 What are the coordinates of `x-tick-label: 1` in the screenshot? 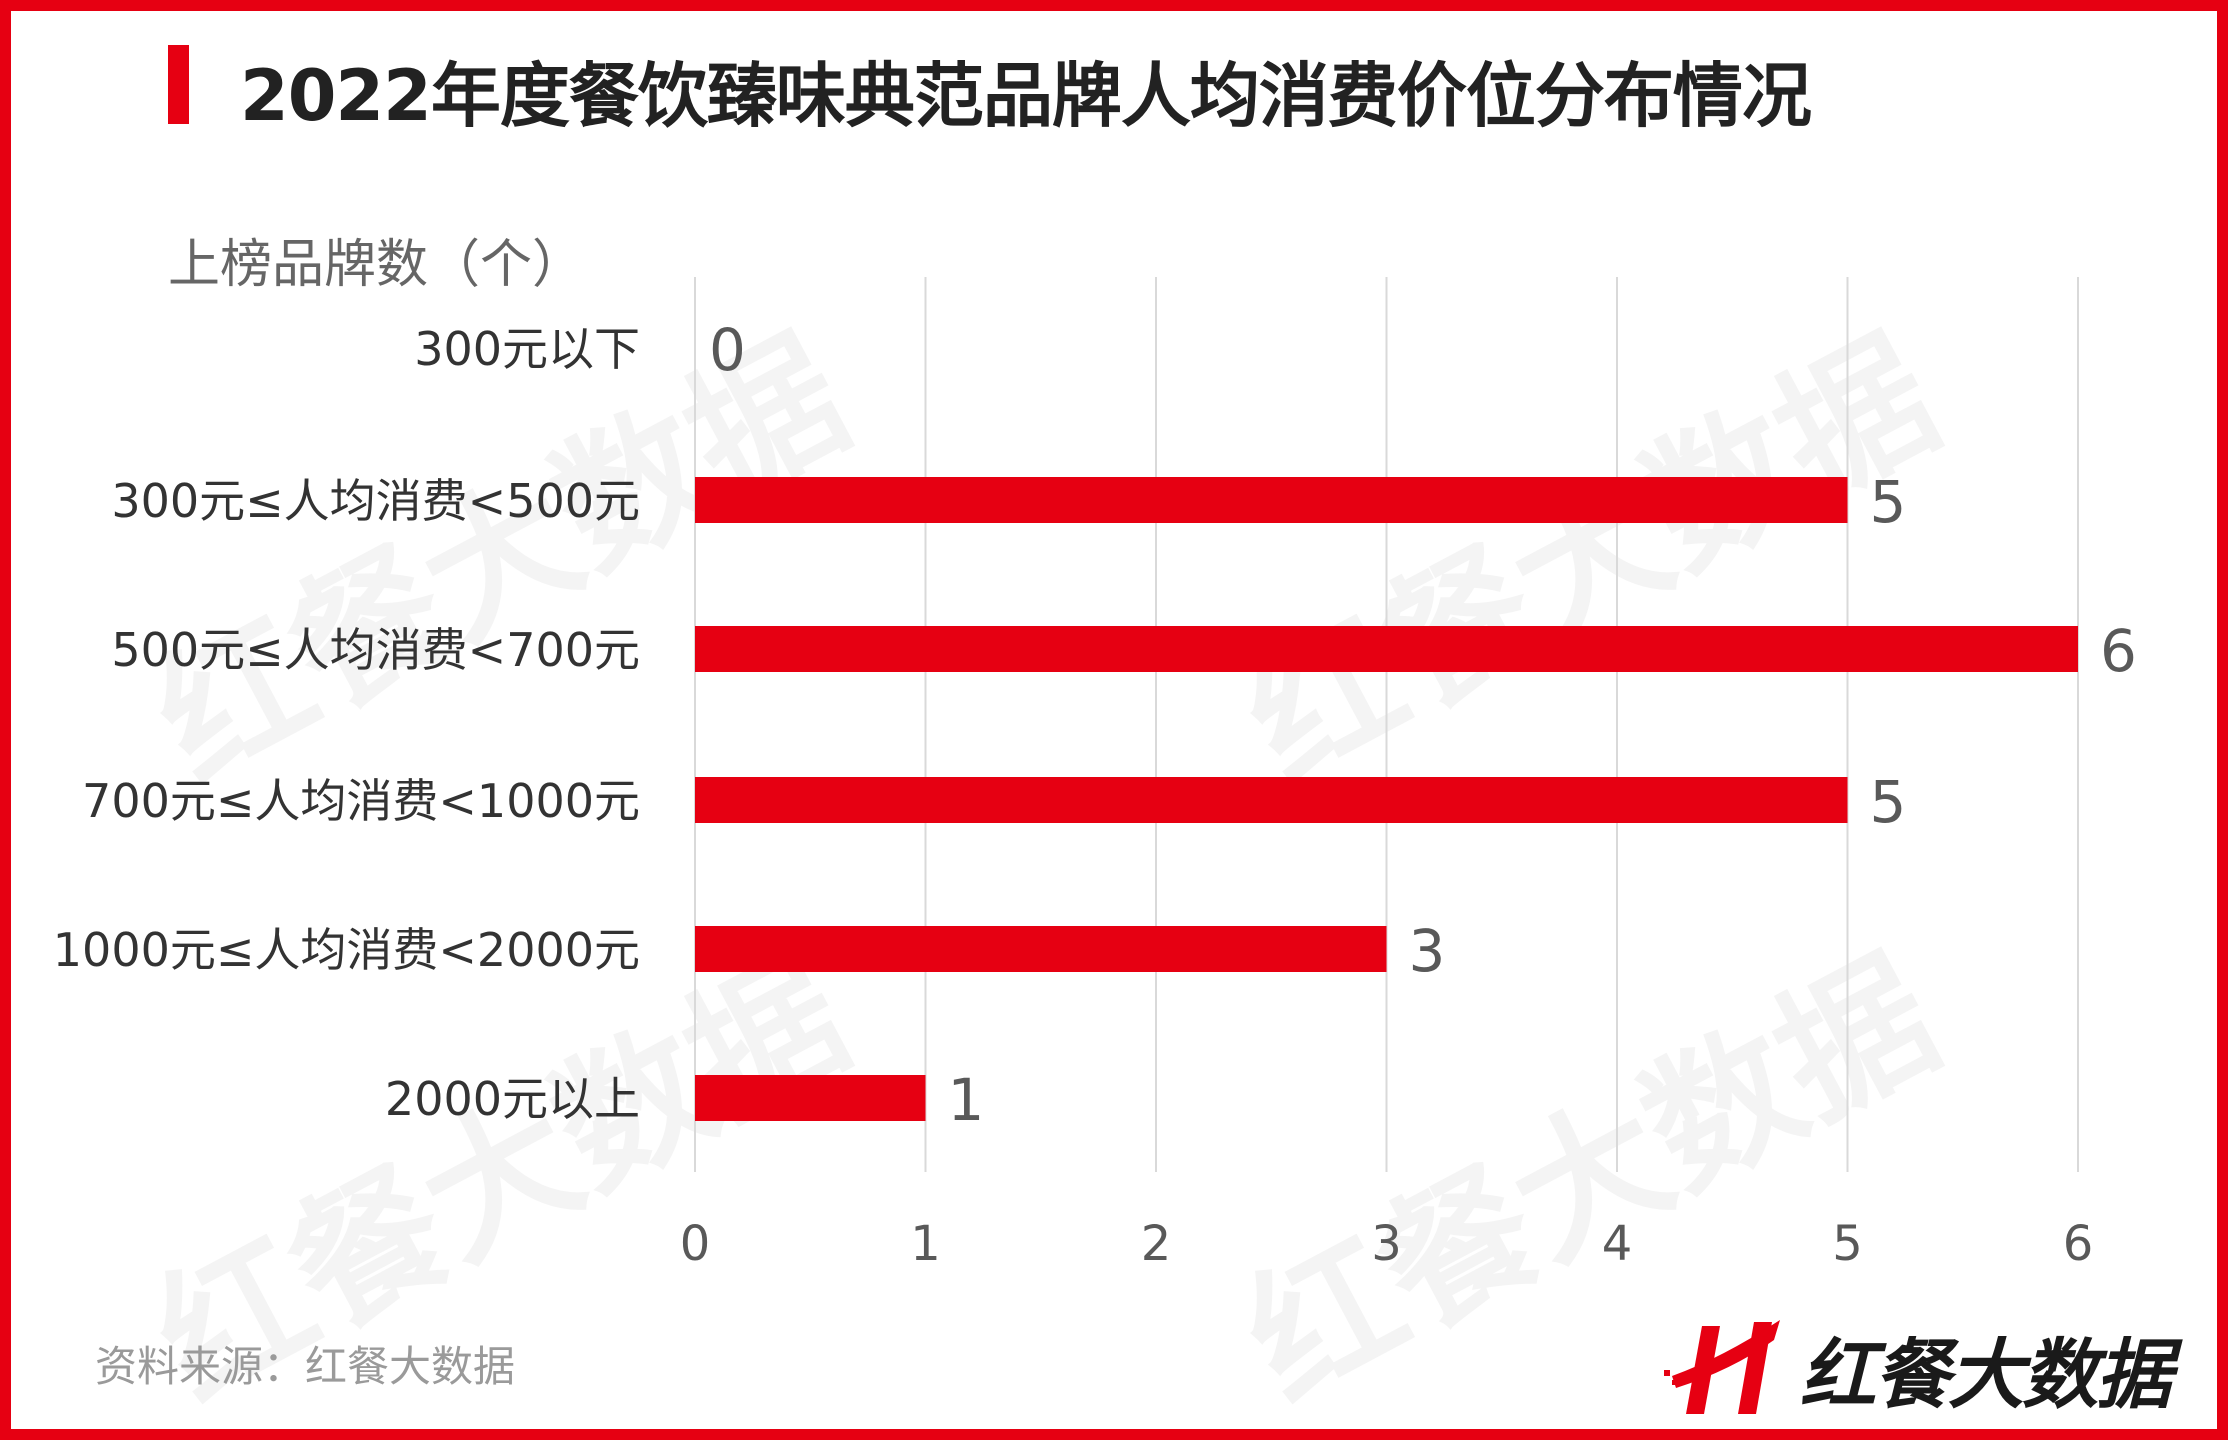 It's located at (925, 1244).